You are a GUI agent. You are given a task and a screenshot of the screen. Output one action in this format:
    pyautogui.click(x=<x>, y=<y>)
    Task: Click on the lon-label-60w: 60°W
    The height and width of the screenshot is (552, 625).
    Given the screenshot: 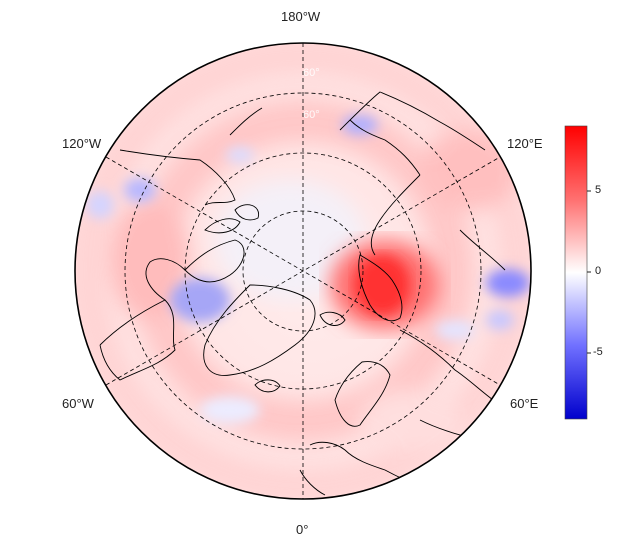 What is the action you would take?
    pyautogui.click(x=78, y=403)
    